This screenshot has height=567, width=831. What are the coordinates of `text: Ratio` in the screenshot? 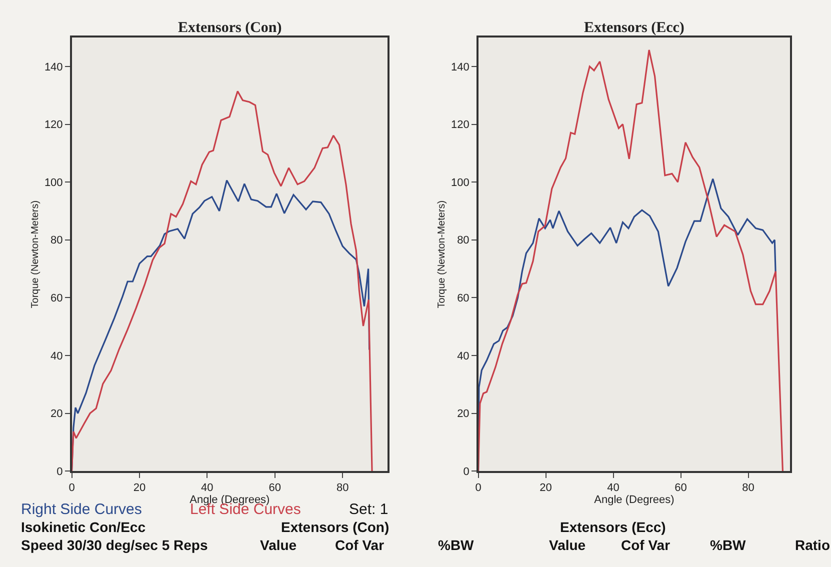 It's located at (812, 545).